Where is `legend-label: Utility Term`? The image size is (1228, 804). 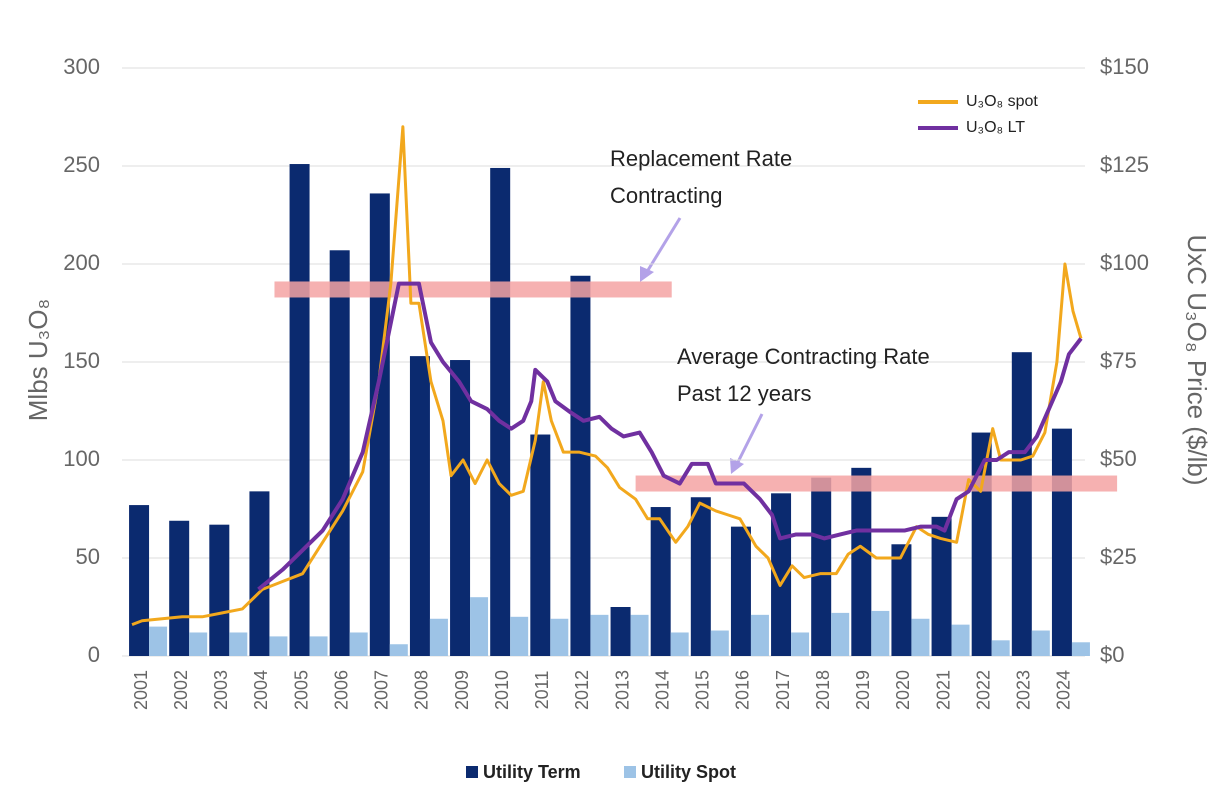
legend-label: Utility Term is located at coordinates (532, 772).